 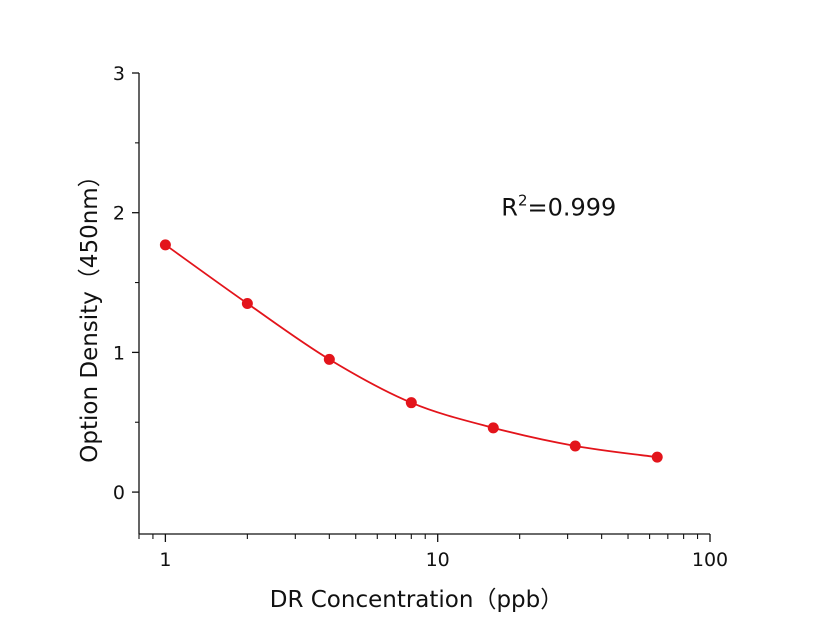 What do you see at coordinates (119, 214) in the screenshot?
I see `y-tick-label: 2` at bounding box center [119, 214].